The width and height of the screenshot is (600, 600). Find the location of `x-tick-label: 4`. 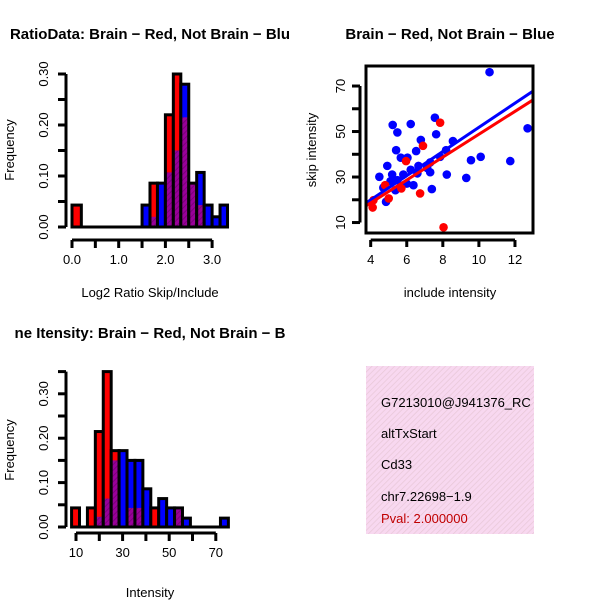

x-tick-label: 4 is located at coordinates (370, 259).